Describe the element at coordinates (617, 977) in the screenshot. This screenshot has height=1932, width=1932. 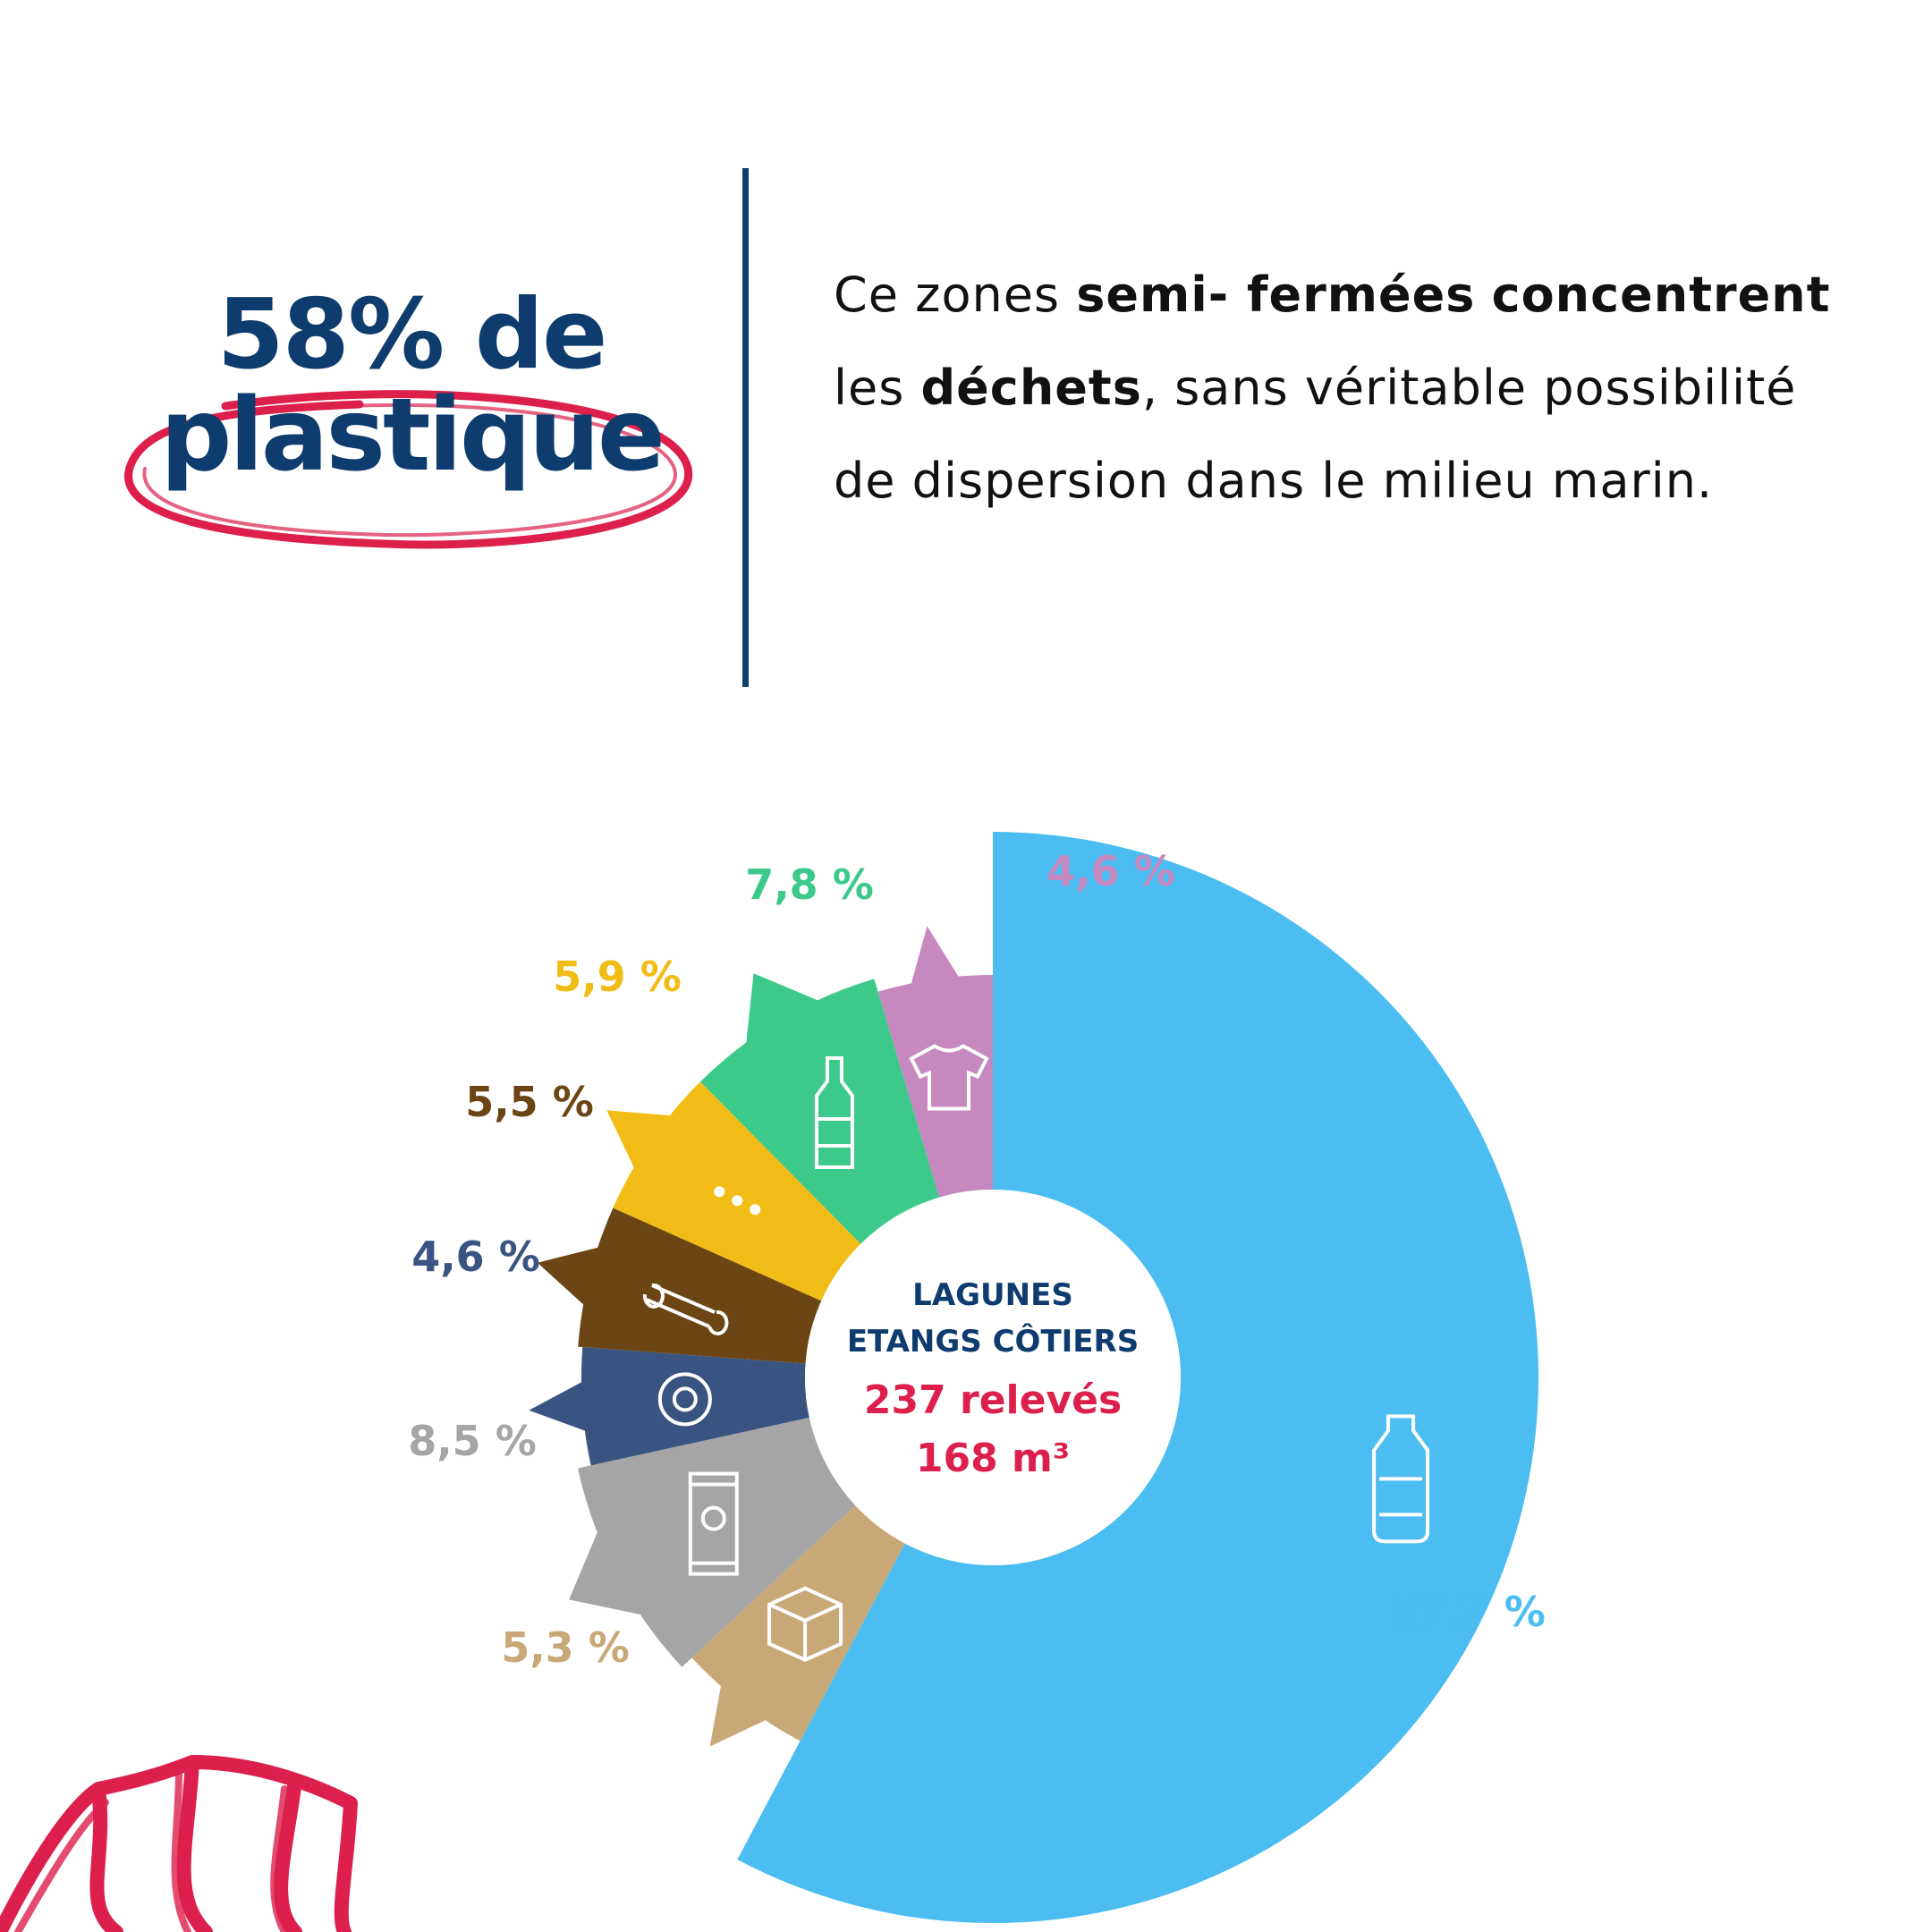
I see `slice-label: 5,9 %` at that location.